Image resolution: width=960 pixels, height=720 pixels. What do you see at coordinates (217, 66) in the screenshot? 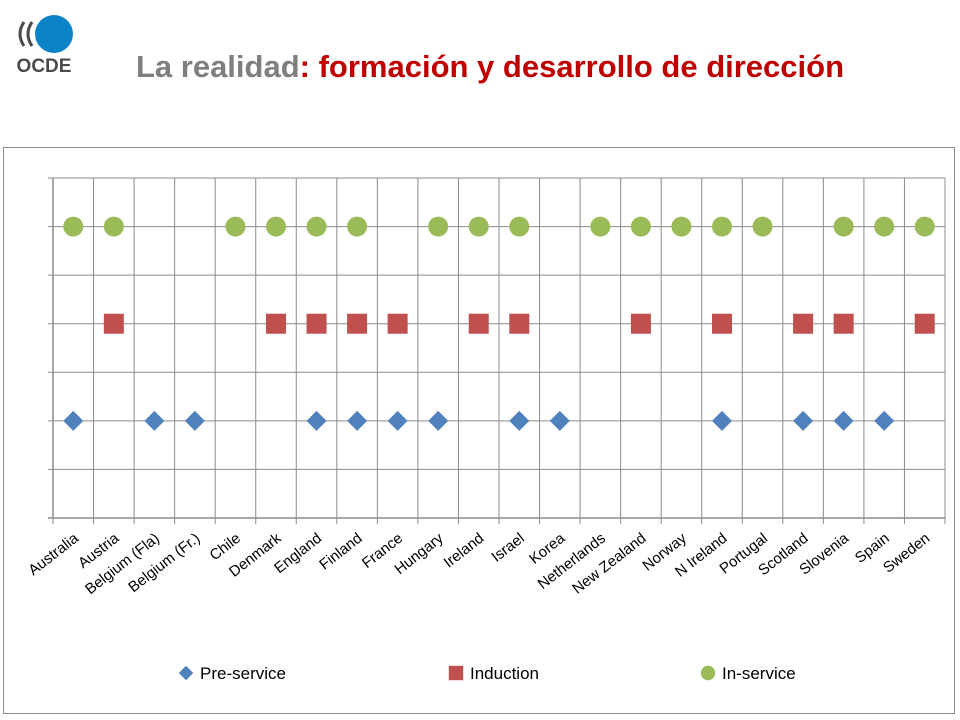
I see `title-highlight: La realidad` at bounding box center [217, 66].